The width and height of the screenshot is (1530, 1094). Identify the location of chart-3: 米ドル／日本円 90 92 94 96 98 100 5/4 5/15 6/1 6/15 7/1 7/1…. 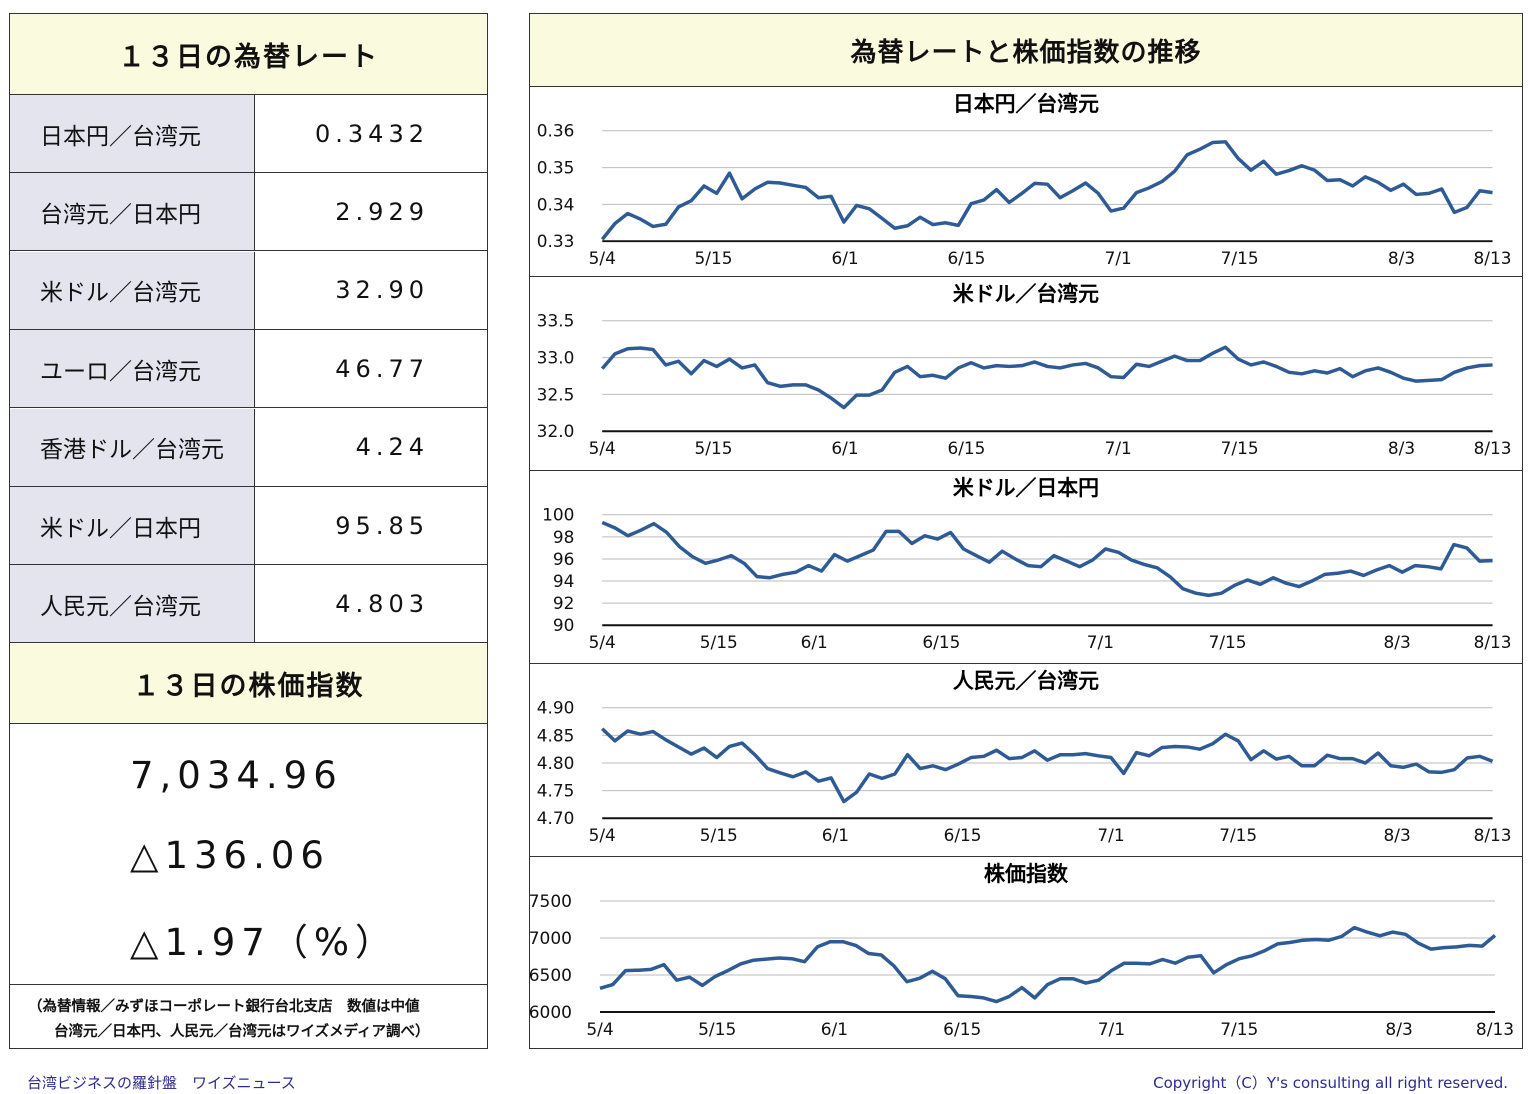
(1026, 567).